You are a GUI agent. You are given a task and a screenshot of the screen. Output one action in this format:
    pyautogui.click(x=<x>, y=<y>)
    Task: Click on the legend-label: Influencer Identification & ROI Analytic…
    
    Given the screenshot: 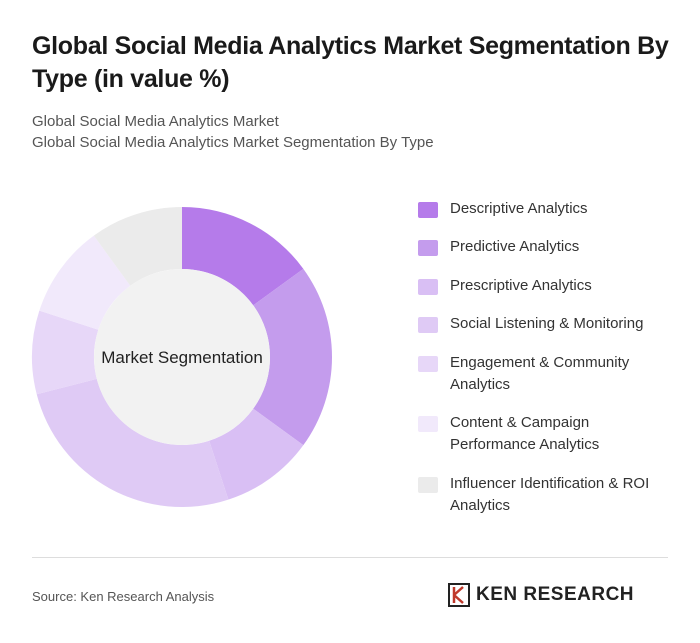 What is the action you would take?
    pyautogui.click(x=550, y=494)
    